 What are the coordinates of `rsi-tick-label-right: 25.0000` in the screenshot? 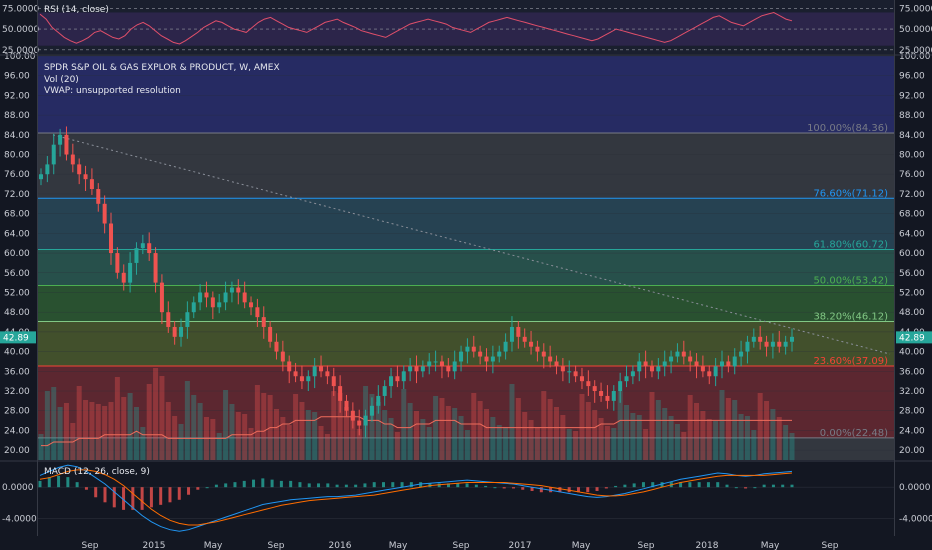 It's located at (915, 51).